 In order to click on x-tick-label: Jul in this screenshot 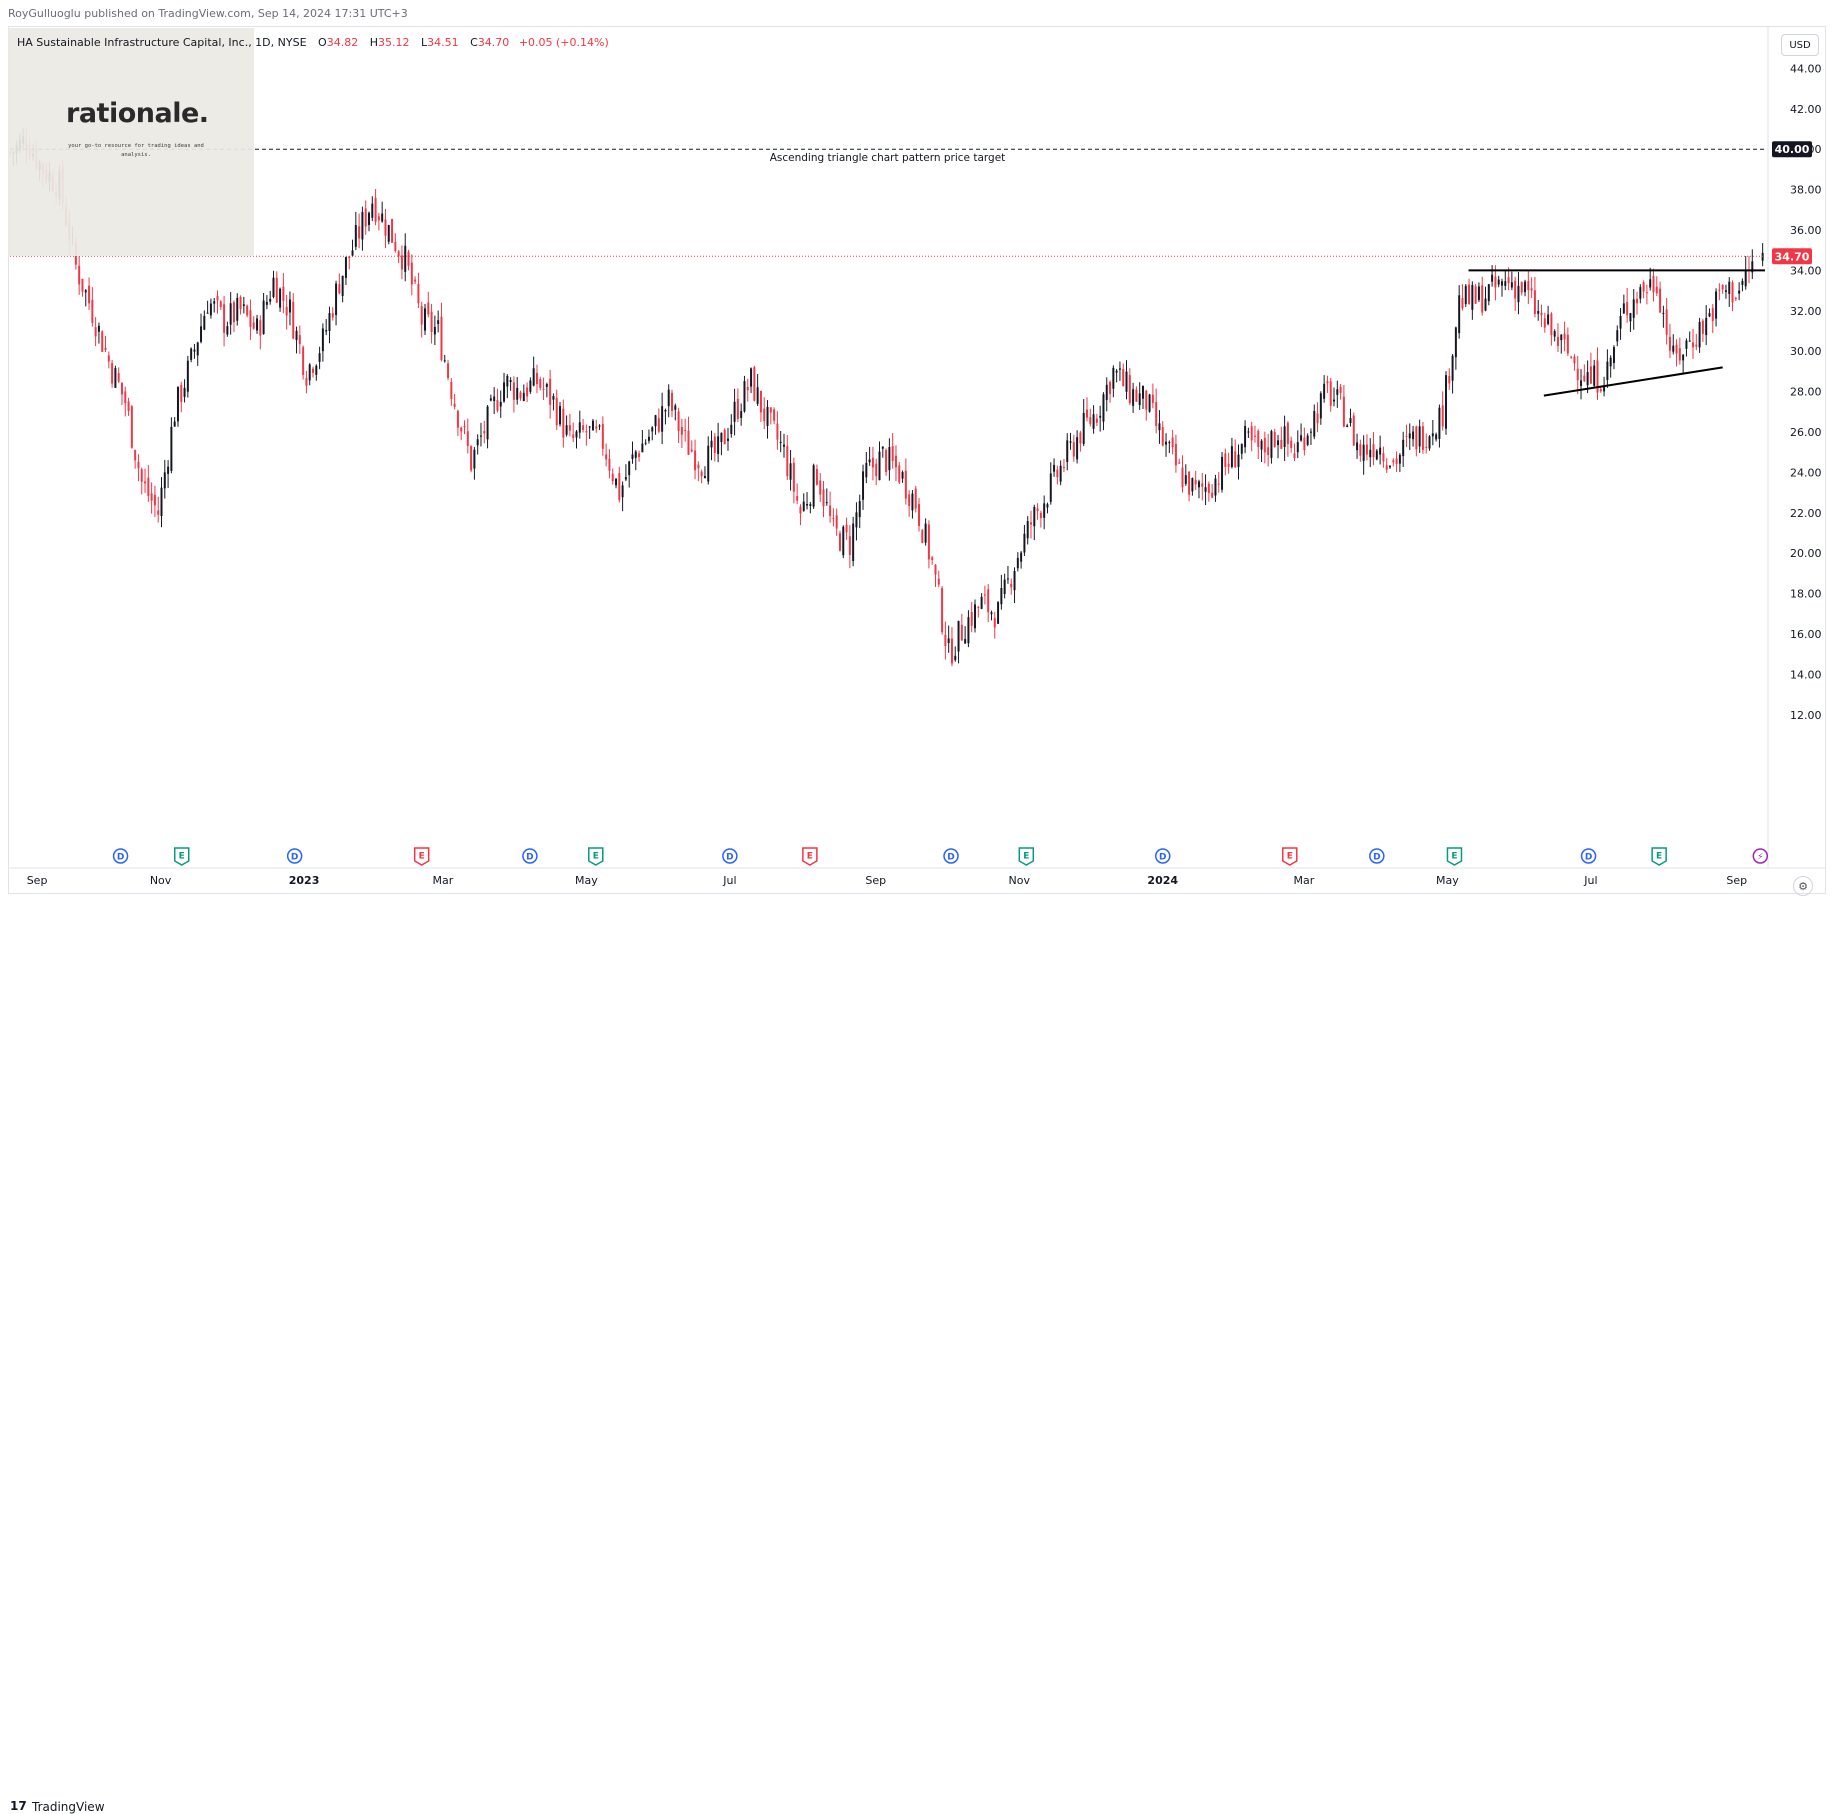, I will do `click(1590, 880)`.